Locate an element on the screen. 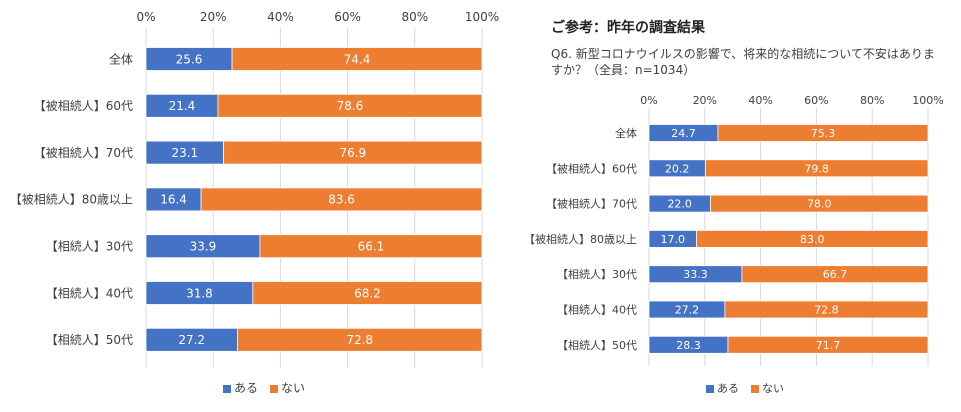 The height and width of the screenshot is (412, 961). left-category-label: 【被相続人】80歳以上 is located at coordinates (71, 200).